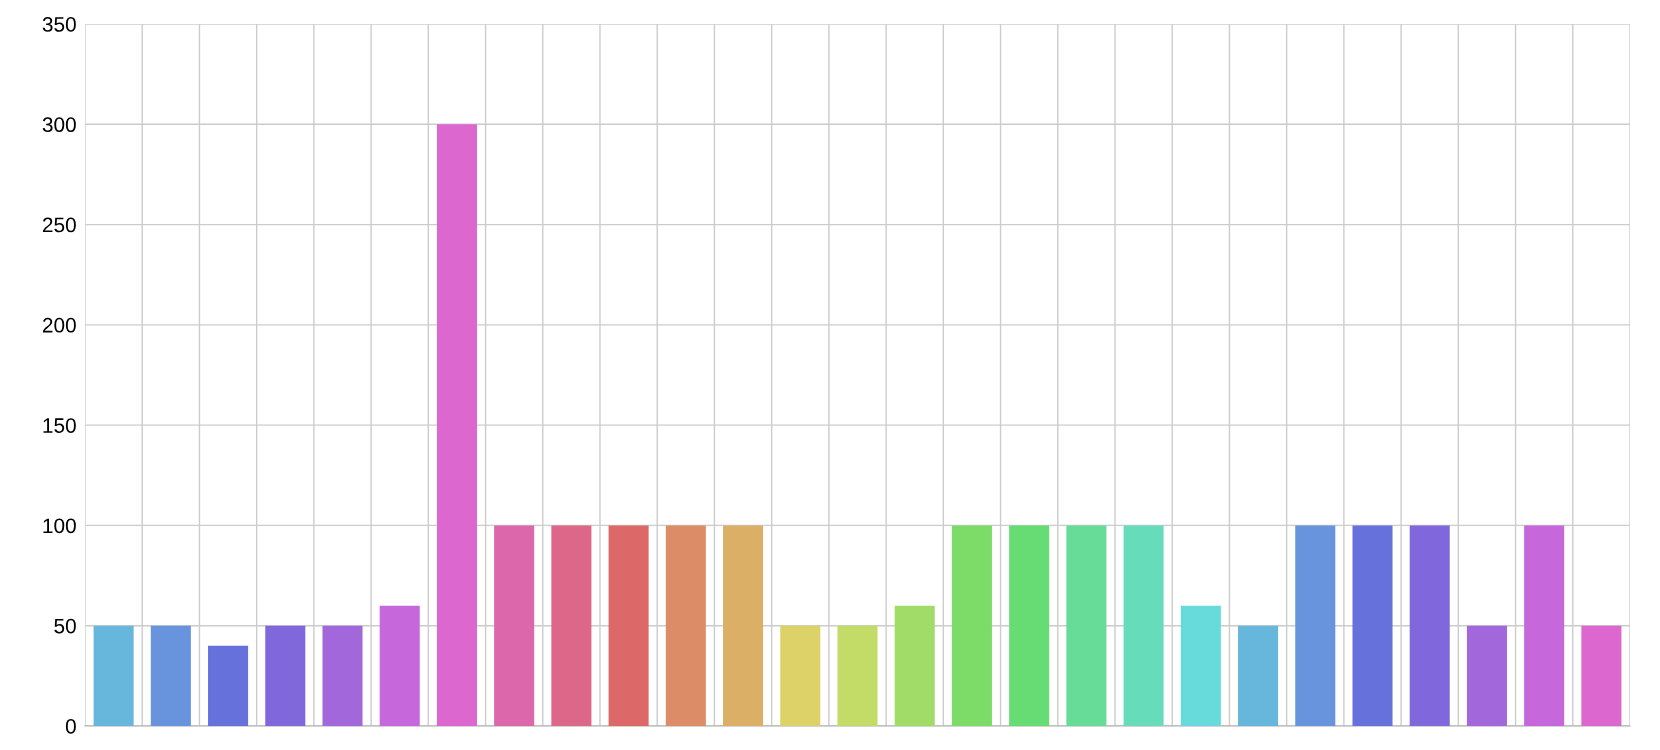 This screenshot has height=750, width=1660. Describe the element at coordinates (65, 626) in the screenshot. I see `y-tick-label: 50` at that location.